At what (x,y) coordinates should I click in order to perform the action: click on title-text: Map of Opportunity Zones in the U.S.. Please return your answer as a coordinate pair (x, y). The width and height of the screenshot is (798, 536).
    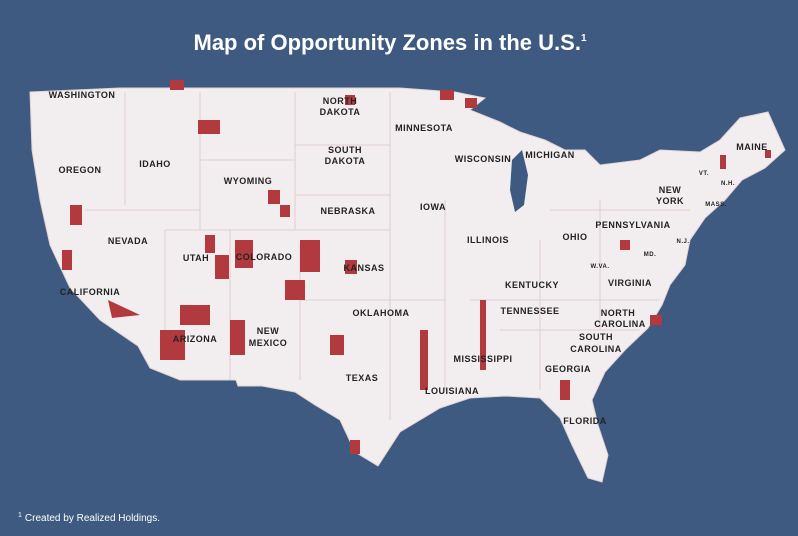
    Looking at the image, I should click on (387, 42).